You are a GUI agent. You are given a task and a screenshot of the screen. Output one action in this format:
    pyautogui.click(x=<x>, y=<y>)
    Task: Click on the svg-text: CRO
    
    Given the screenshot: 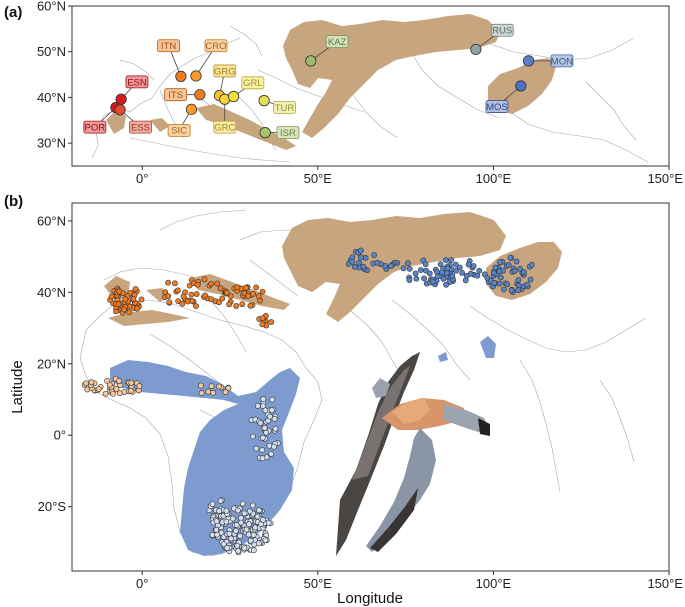 What is the action you would take?
    pyautogui.click(x=215, y=46)
    